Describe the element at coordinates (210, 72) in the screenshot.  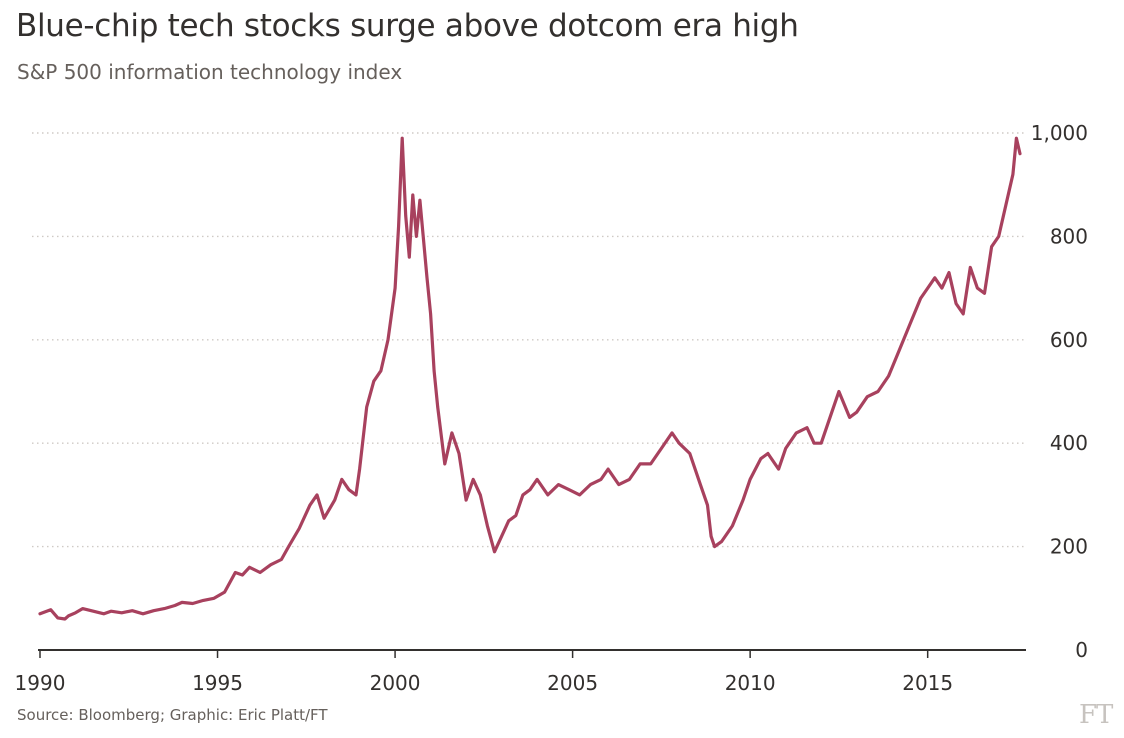
I see `chart-subtitle: S&P 500 information technology index` at that location.